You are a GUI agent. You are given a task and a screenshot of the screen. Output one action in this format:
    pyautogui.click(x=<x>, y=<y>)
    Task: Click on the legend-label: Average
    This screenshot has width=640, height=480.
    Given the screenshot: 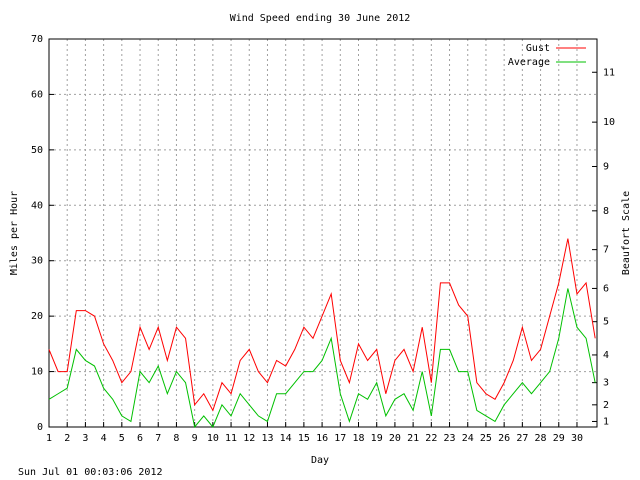 What is the action you would take?
    pyautogui.click(x=529, y=62)
    